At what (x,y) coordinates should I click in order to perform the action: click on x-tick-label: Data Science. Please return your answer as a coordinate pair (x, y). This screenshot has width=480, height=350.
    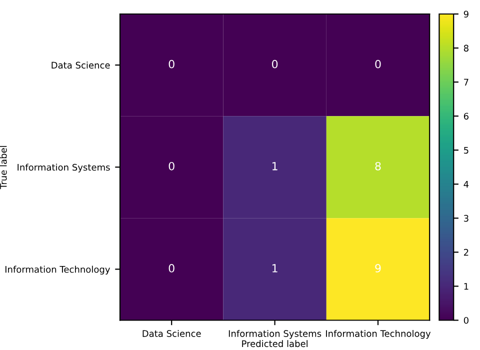
    Looking at the image, I should click on (171, 333).